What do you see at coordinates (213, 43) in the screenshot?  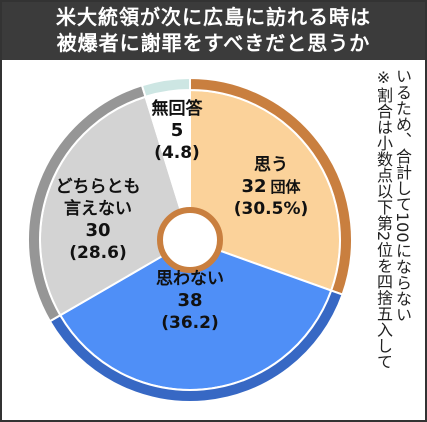 I see `chart-title-line-2: 被爆者に謝罪をすべきだと思うか` at bounding box center [213, 43].